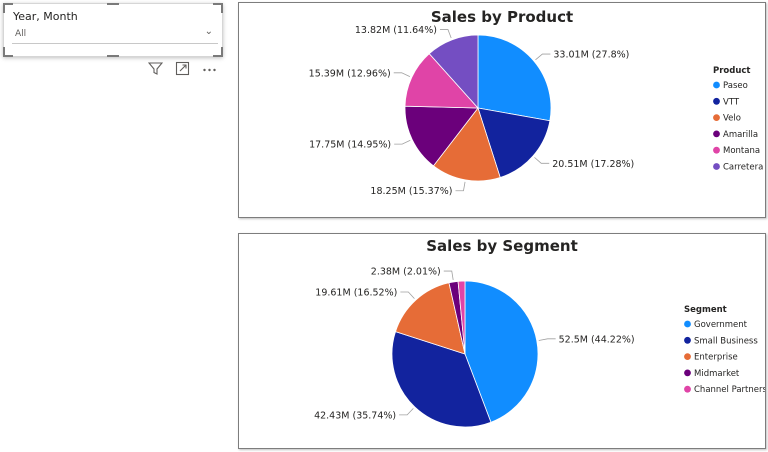 Image resolution: width=768 pixels, height=452 pixels. Describe the element at coordinates (731, 102) in the screenshot. I see `legend-label: VTT` at that location.